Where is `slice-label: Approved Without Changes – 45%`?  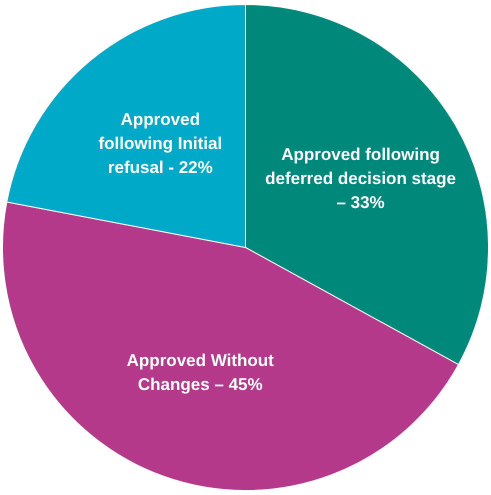 slice-label: Approved Without Changes – 45% is located at coordinates (200, 372).